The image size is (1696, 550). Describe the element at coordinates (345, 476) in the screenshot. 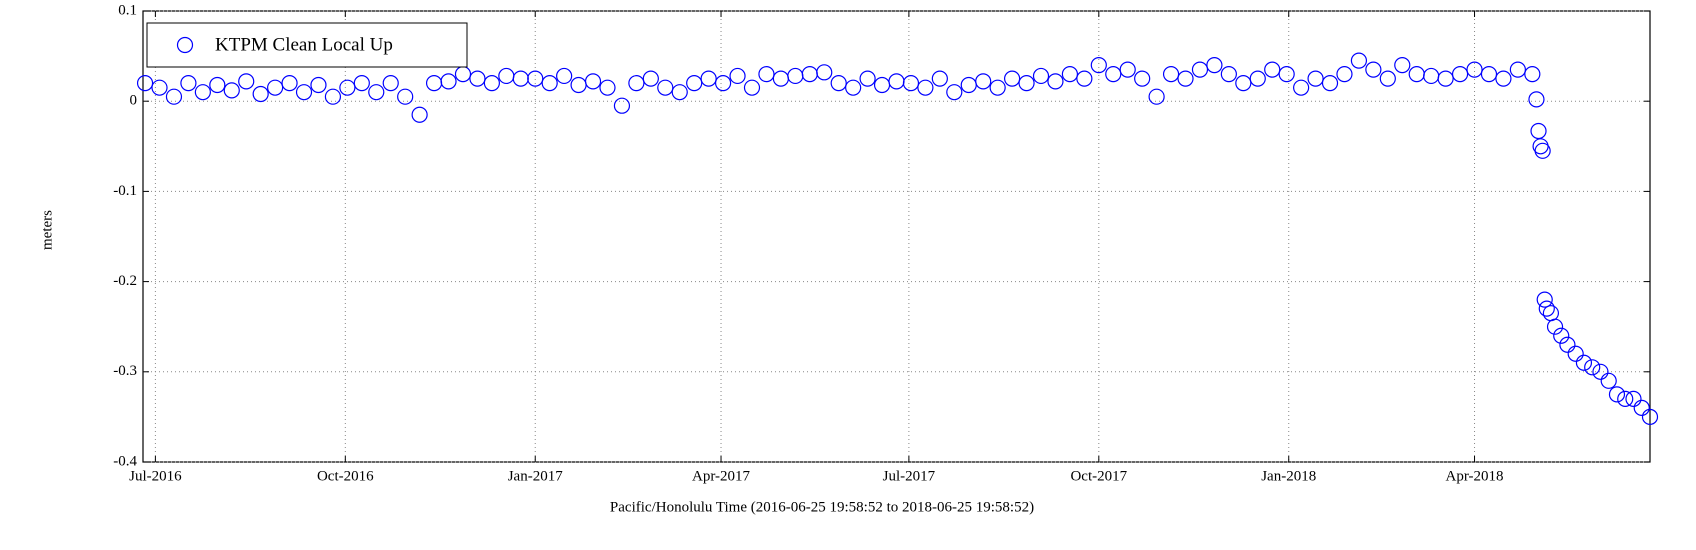

I see `x-tick-label: Oct-2016` at that location.